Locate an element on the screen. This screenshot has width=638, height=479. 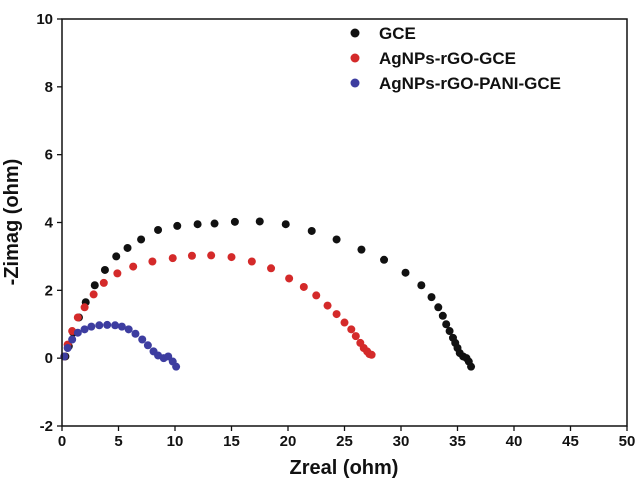
y-tick-label: 8 is located at coordinates (49, 87).